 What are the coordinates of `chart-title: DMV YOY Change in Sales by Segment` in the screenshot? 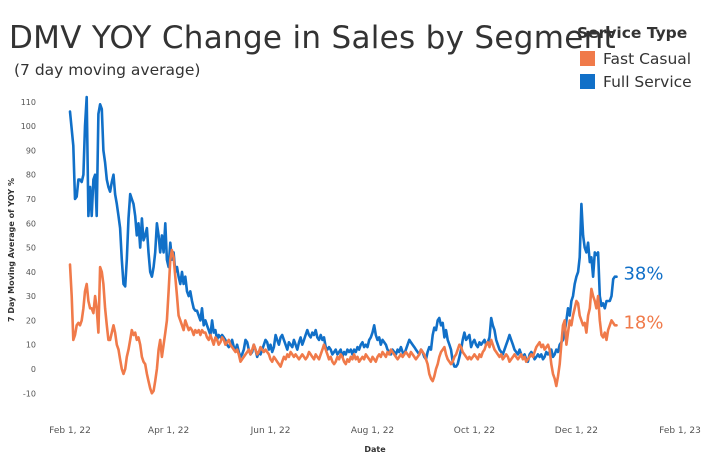 It's located at (313, 38).